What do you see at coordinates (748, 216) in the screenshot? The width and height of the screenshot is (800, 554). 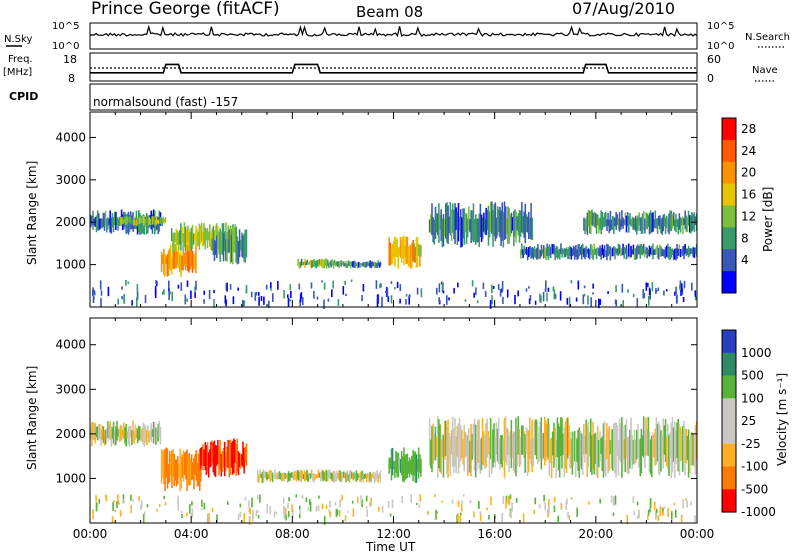 I see `colorbar-tick-label: 12` at bounding box center [748, 216].